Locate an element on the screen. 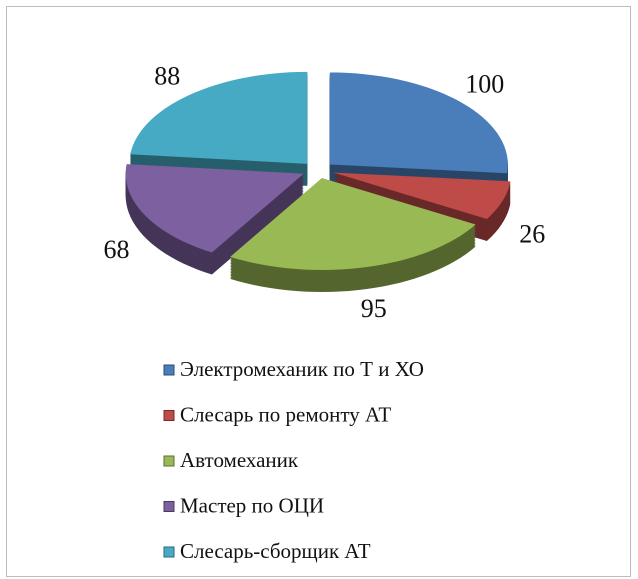  value-label: 68 is located at coordinates (117, 249).